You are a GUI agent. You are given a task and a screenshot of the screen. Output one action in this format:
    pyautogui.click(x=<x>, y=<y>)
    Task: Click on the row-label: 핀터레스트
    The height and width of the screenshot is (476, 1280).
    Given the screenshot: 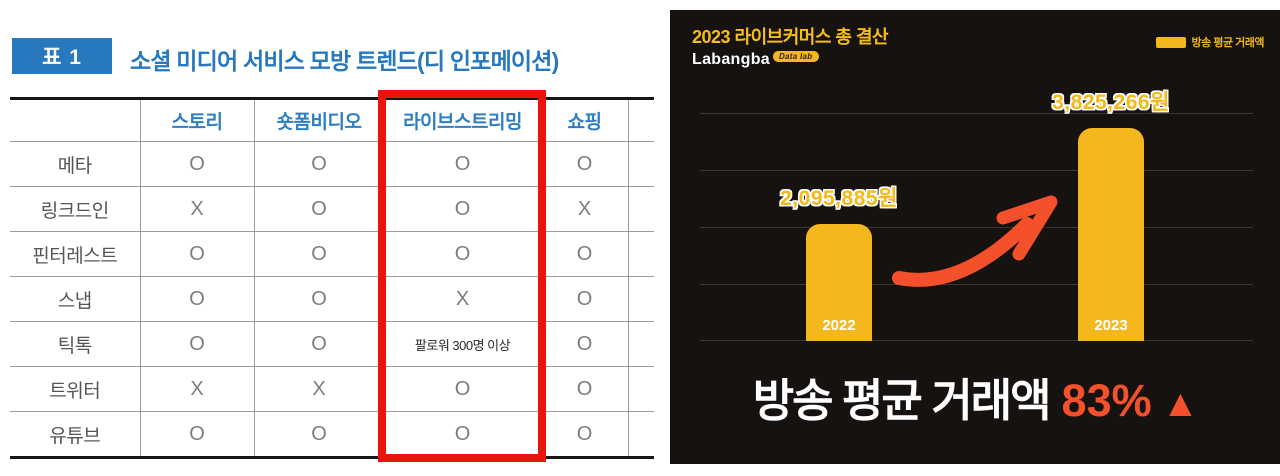 What is the action you would take?
    pyautogui.click(x=75, y=254)
    